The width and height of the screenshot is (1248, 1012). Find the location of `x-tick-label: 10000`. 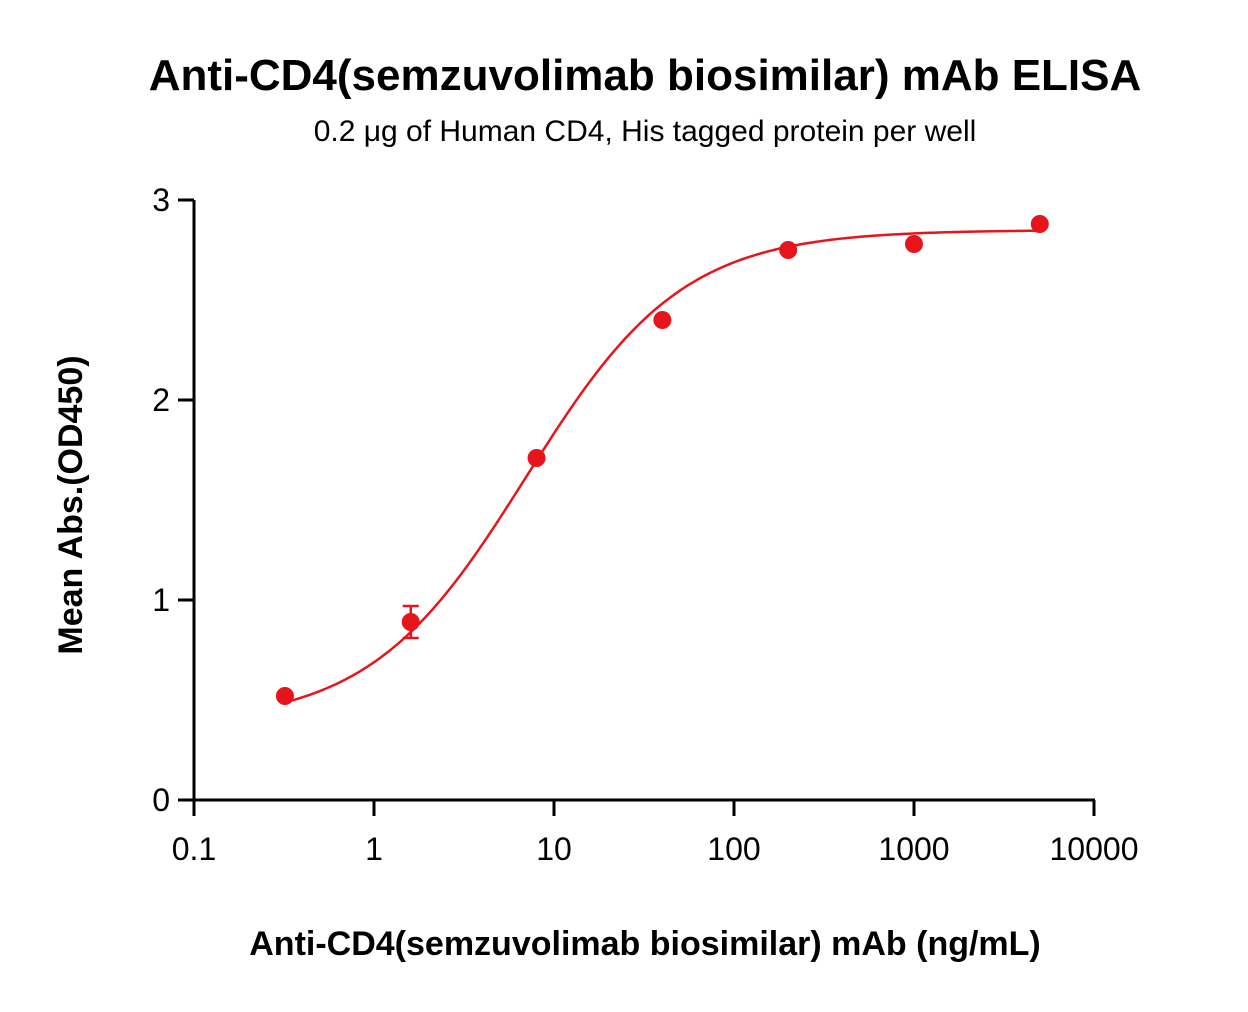

x-tick-label: 10000 is located at coordinates (1094, 849).